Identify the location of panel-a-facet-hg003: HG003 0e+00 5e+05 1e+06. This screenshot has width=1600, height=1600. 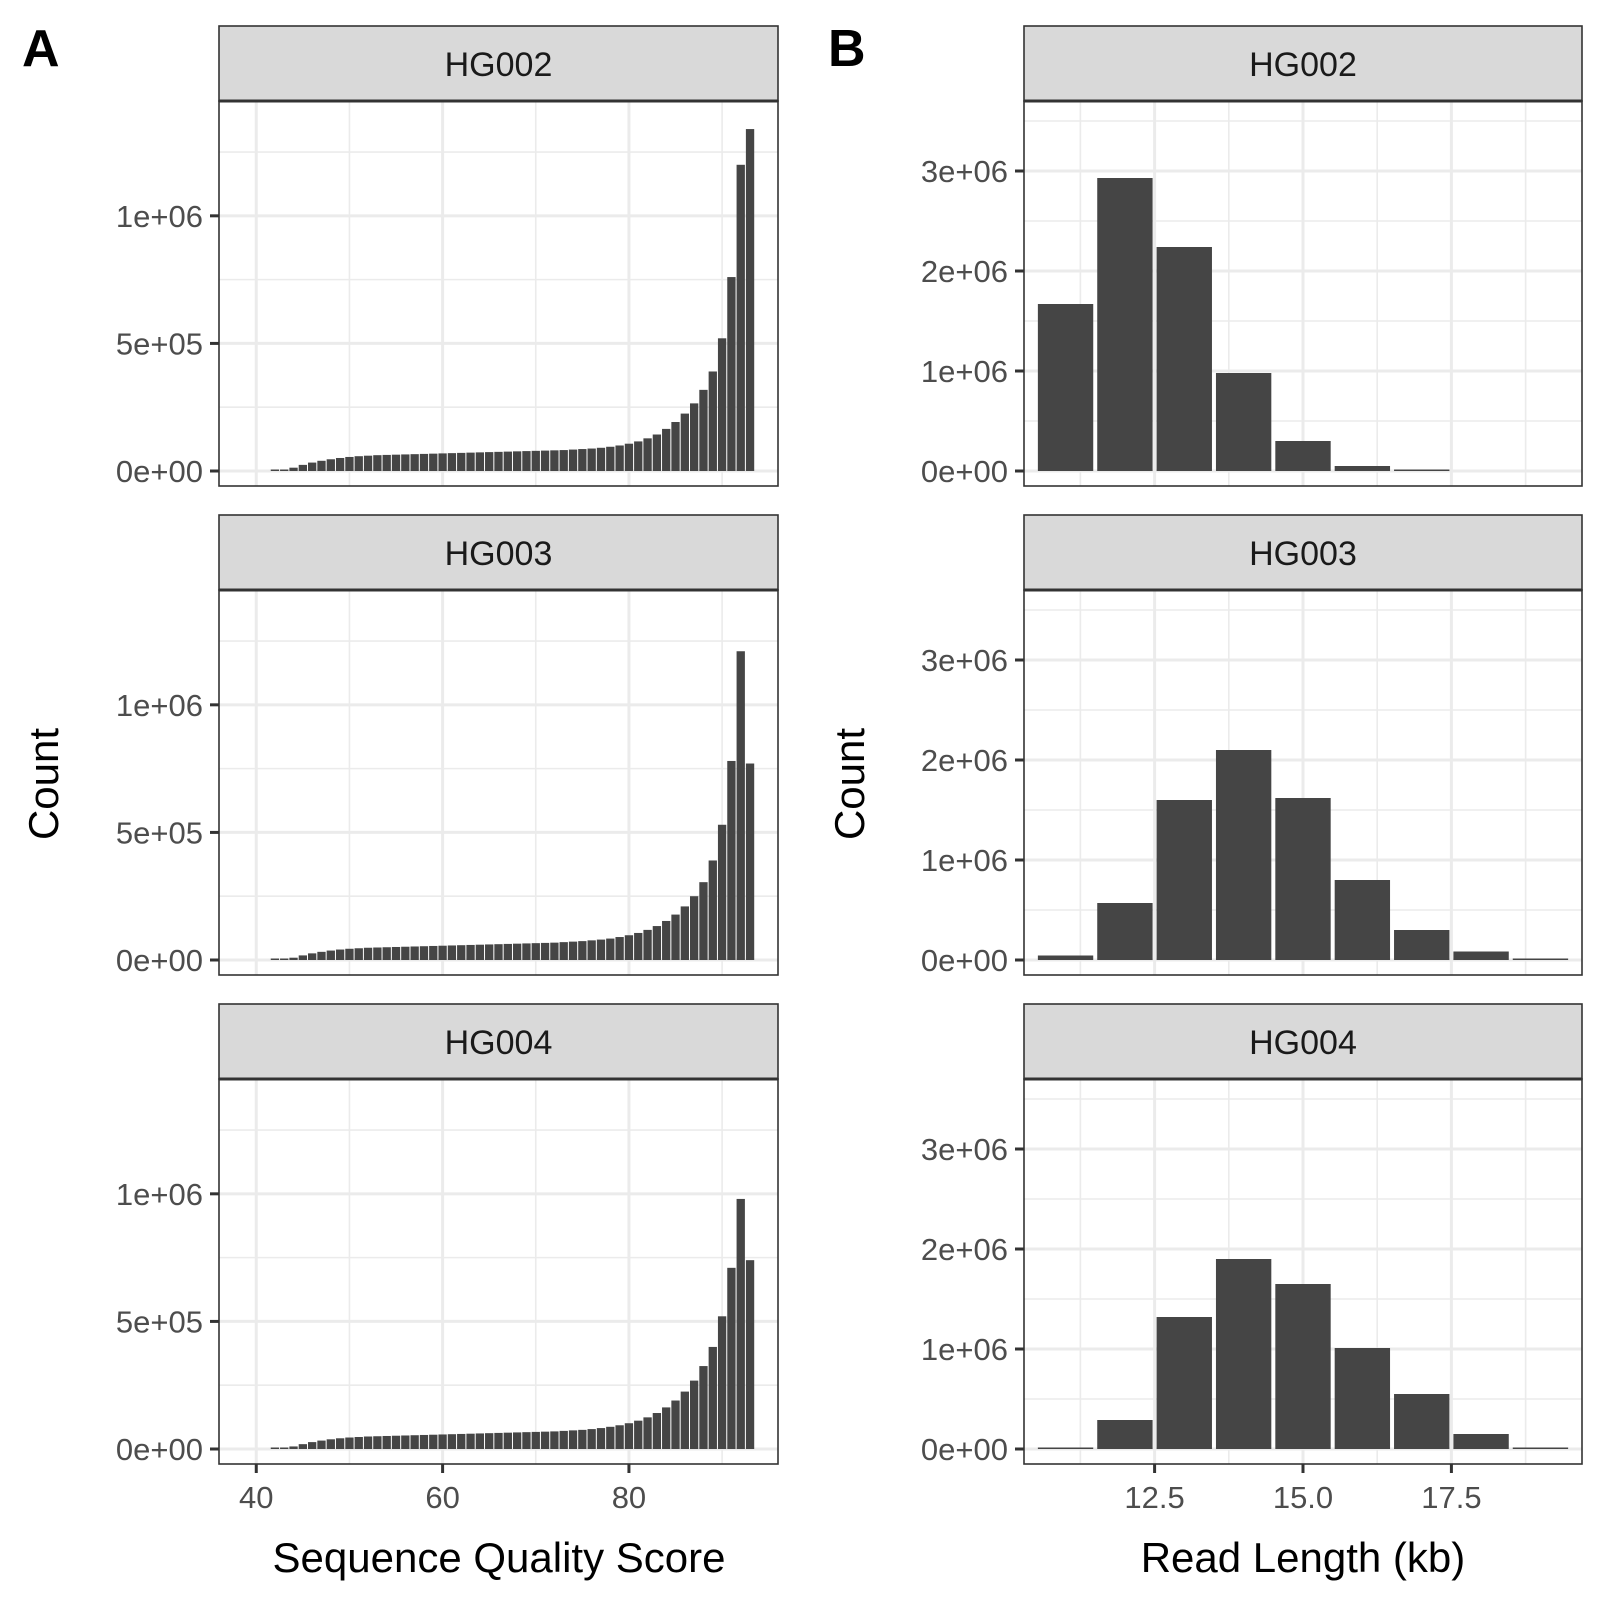
(447, 746).